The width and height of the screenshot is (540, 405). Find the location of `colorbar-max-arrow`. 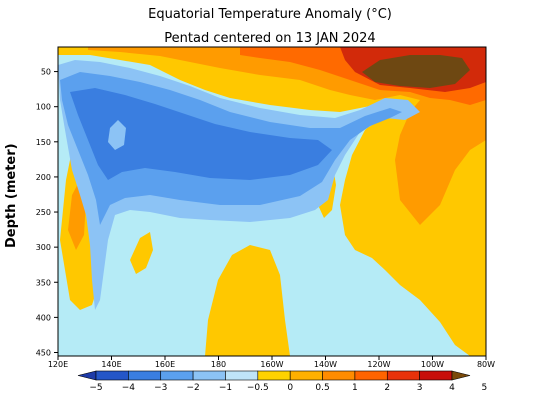

colorbar-max-arrow is located at coordinates (461, 375).